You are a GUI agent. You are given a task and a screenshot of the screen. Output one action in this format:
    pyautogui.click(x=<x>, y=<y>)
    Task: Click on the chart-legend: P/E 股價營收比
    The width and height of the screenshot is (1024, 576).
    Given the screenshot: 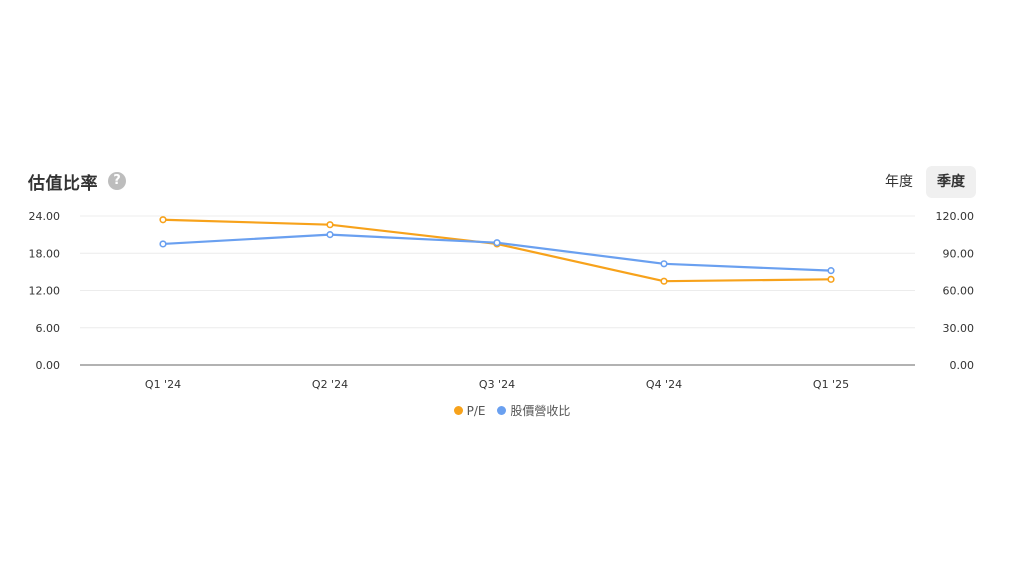 What is the action you would take?
    pyautogui.click(x=512, y=410)
    